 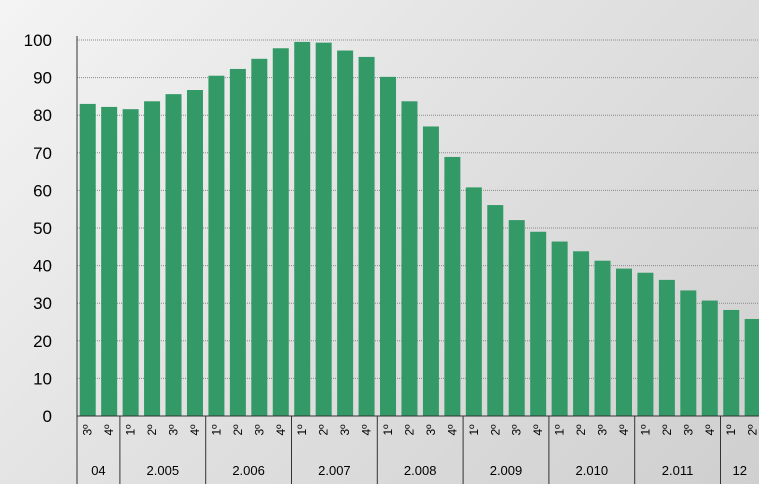 I want to click on y-tick-label: 0, so click(x=47, y=416).